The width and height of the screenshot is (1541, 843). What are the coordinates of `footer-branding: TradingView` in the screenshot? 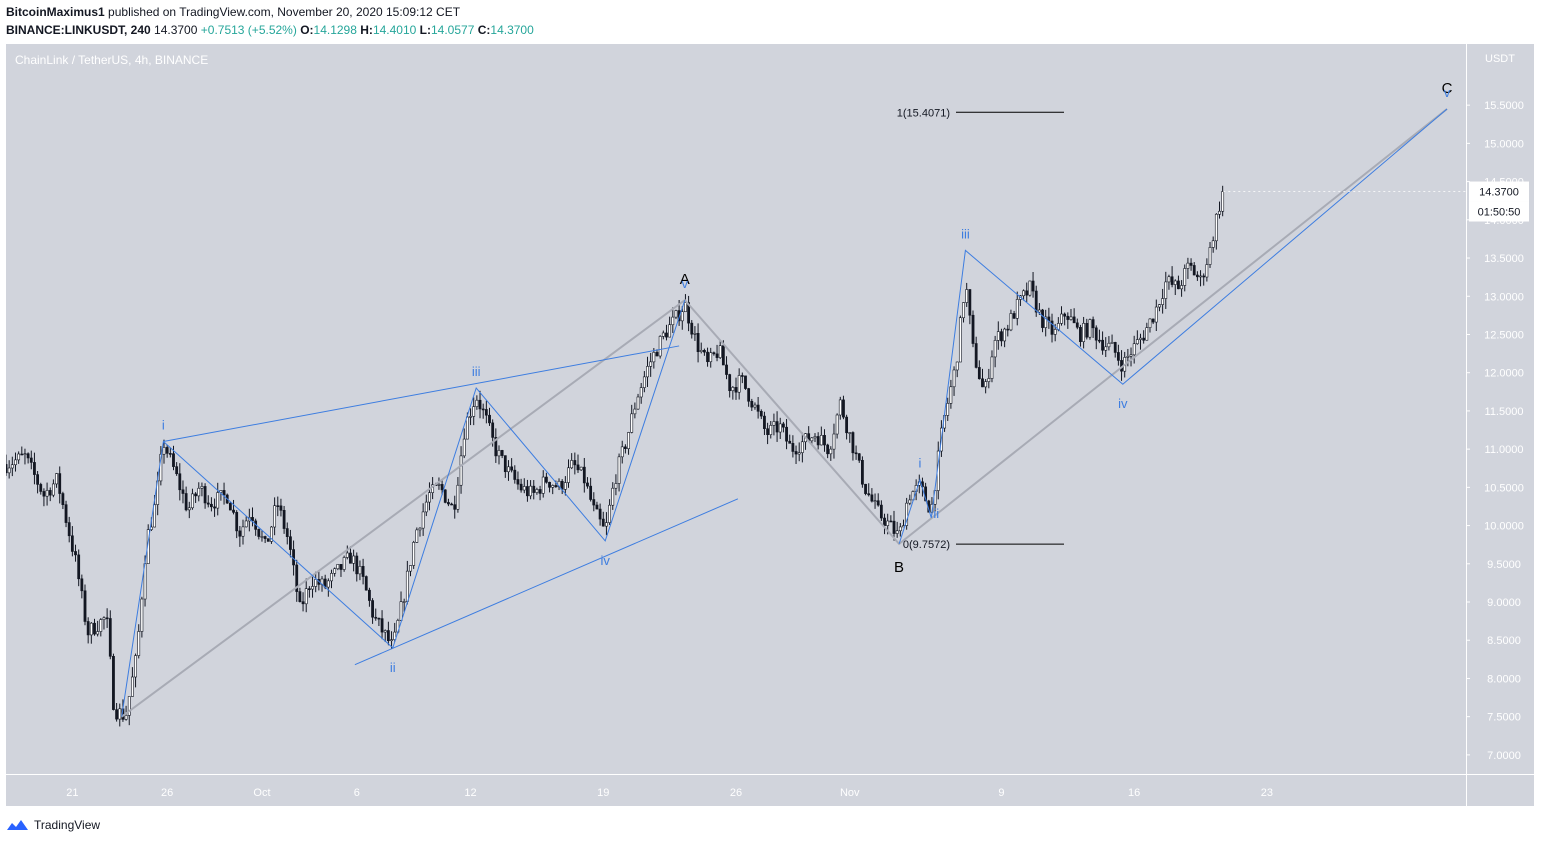 It's located at (53, 825).